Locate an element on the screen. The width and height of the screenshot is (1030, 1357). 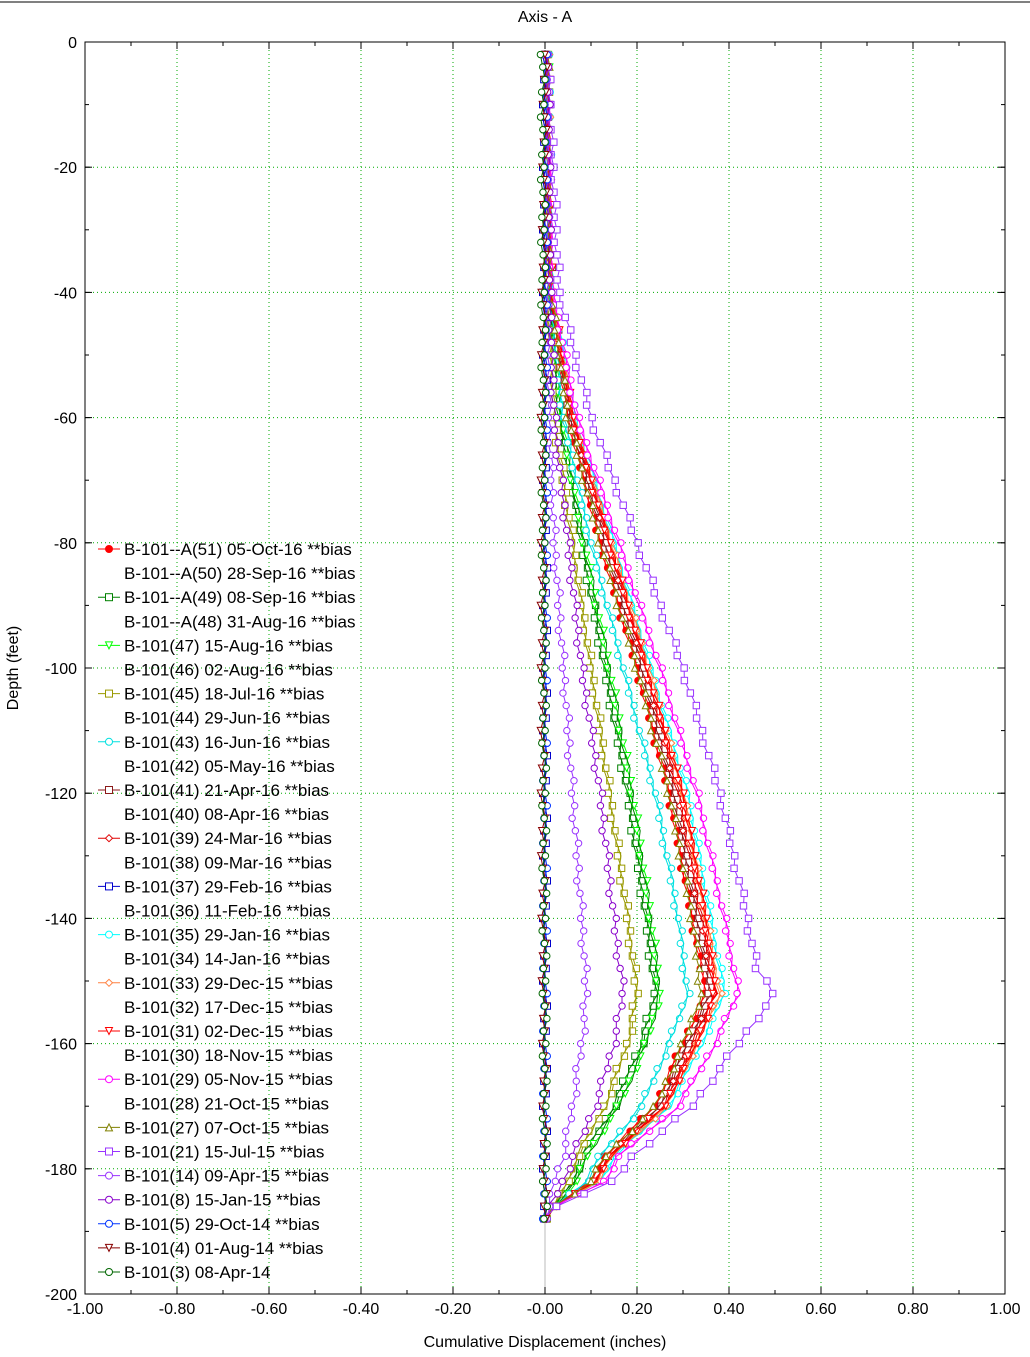
legend-label: B-101(33) 29-Dec-15 **bias is located at coordinates (228, 983).